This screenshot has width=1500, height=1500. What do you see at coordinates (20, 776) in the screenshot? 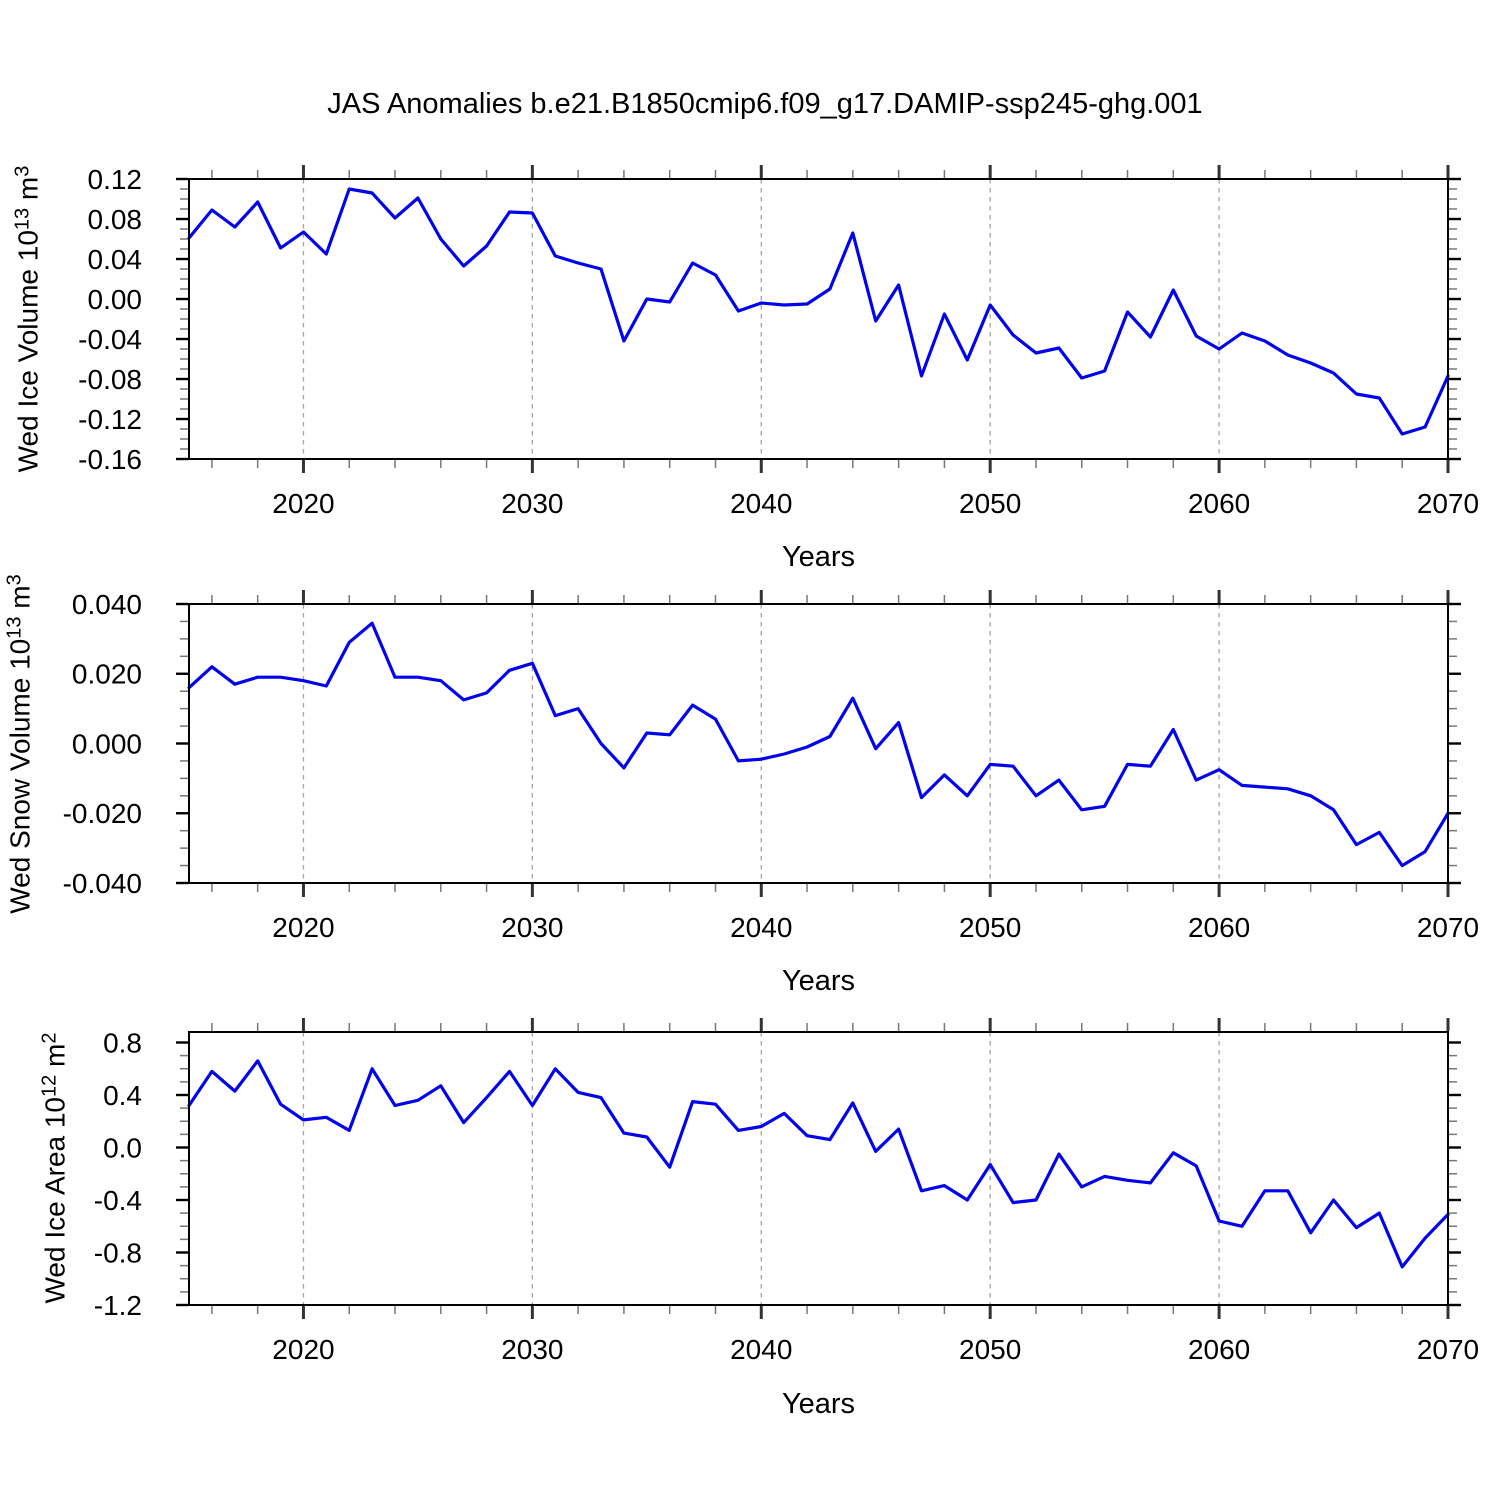
I see `y-axis-label-text: Wed Snow Volume 10` at bounding box center [20, 776].